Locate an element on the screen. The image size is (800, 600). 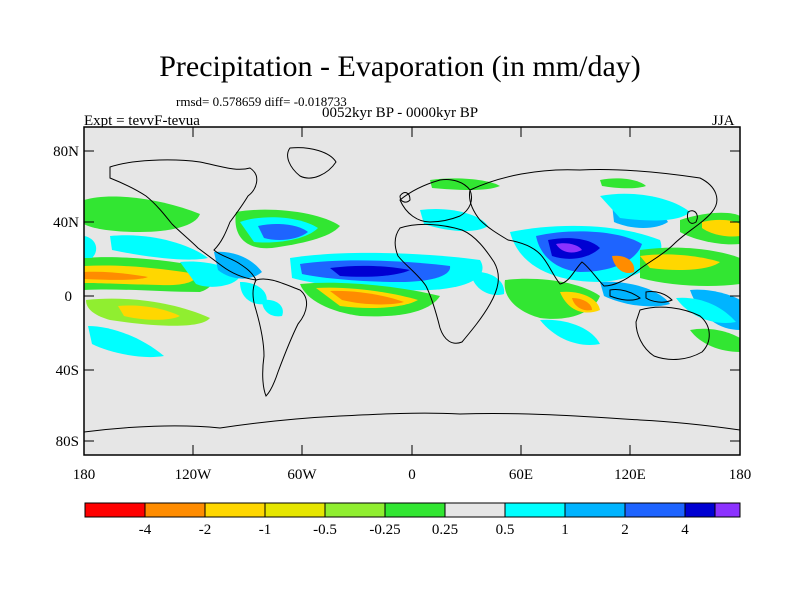
colorbar-label-4: -0.25 is located at coordinates (384, 530).